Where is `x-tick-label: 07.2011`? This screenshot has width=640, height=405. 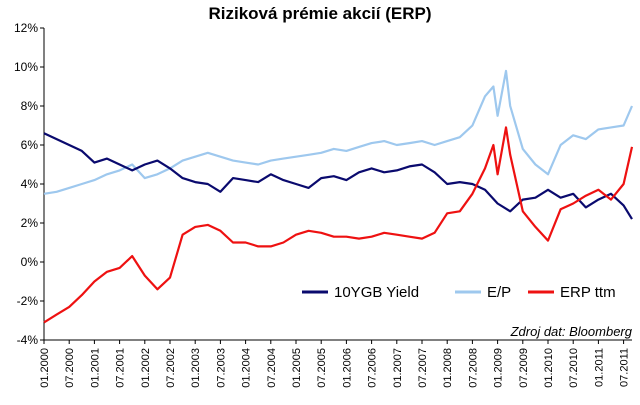
x-tick-label: 07.2011 is located at coordinates (625, 367).